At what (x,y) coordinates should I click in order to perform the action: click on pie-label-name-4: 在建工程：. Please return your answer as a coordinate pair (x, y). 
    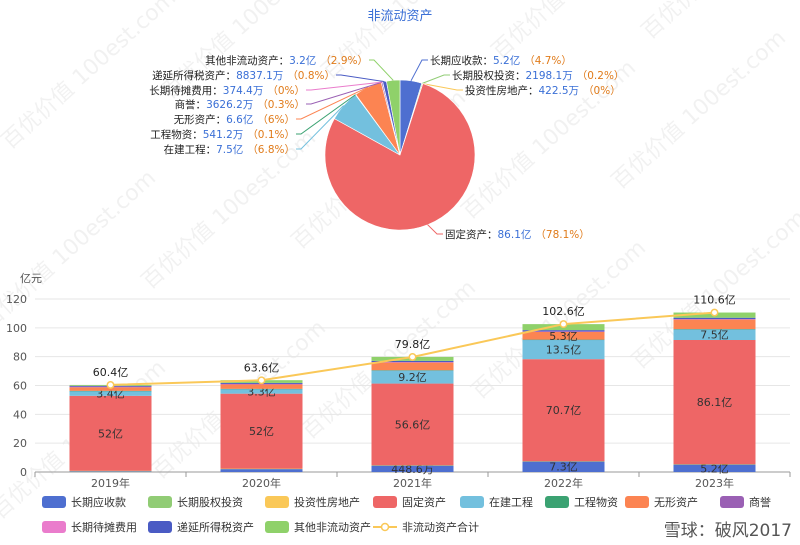
    Looking at the image, I should click on (190, 149).